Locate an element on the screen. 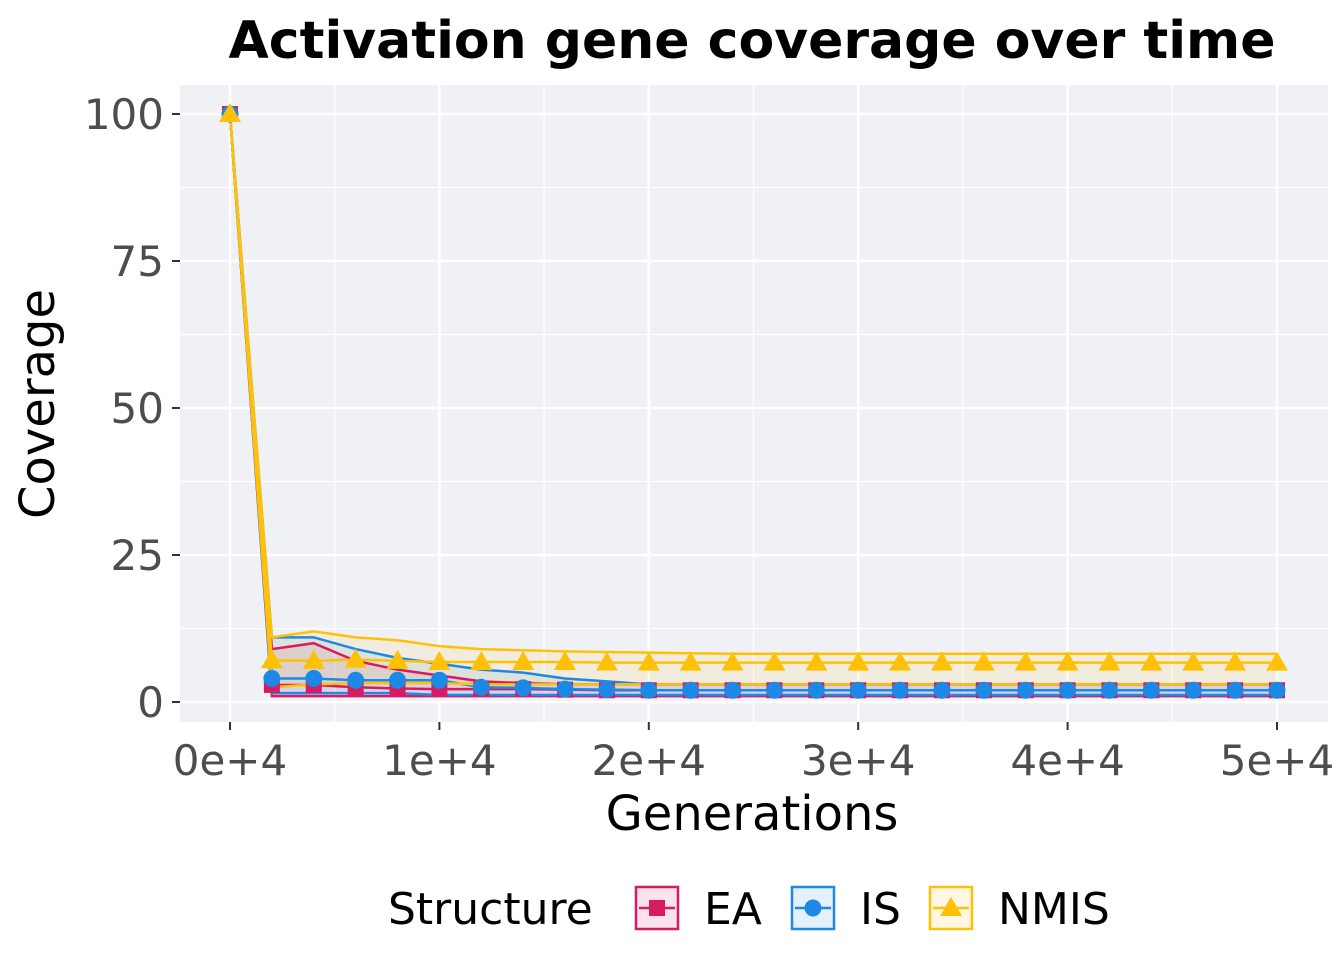 The height and width of the screenshot is (960, 1344). x-tick-label: 3e+4 is located at coordinates (858, 760).